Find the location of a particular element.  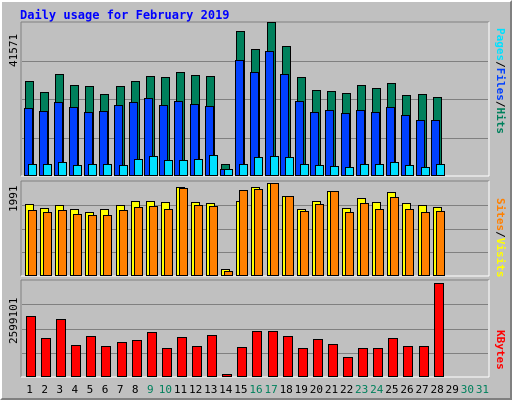

x-tick-label-day-22: 22 is located at coordinates (346, 389).